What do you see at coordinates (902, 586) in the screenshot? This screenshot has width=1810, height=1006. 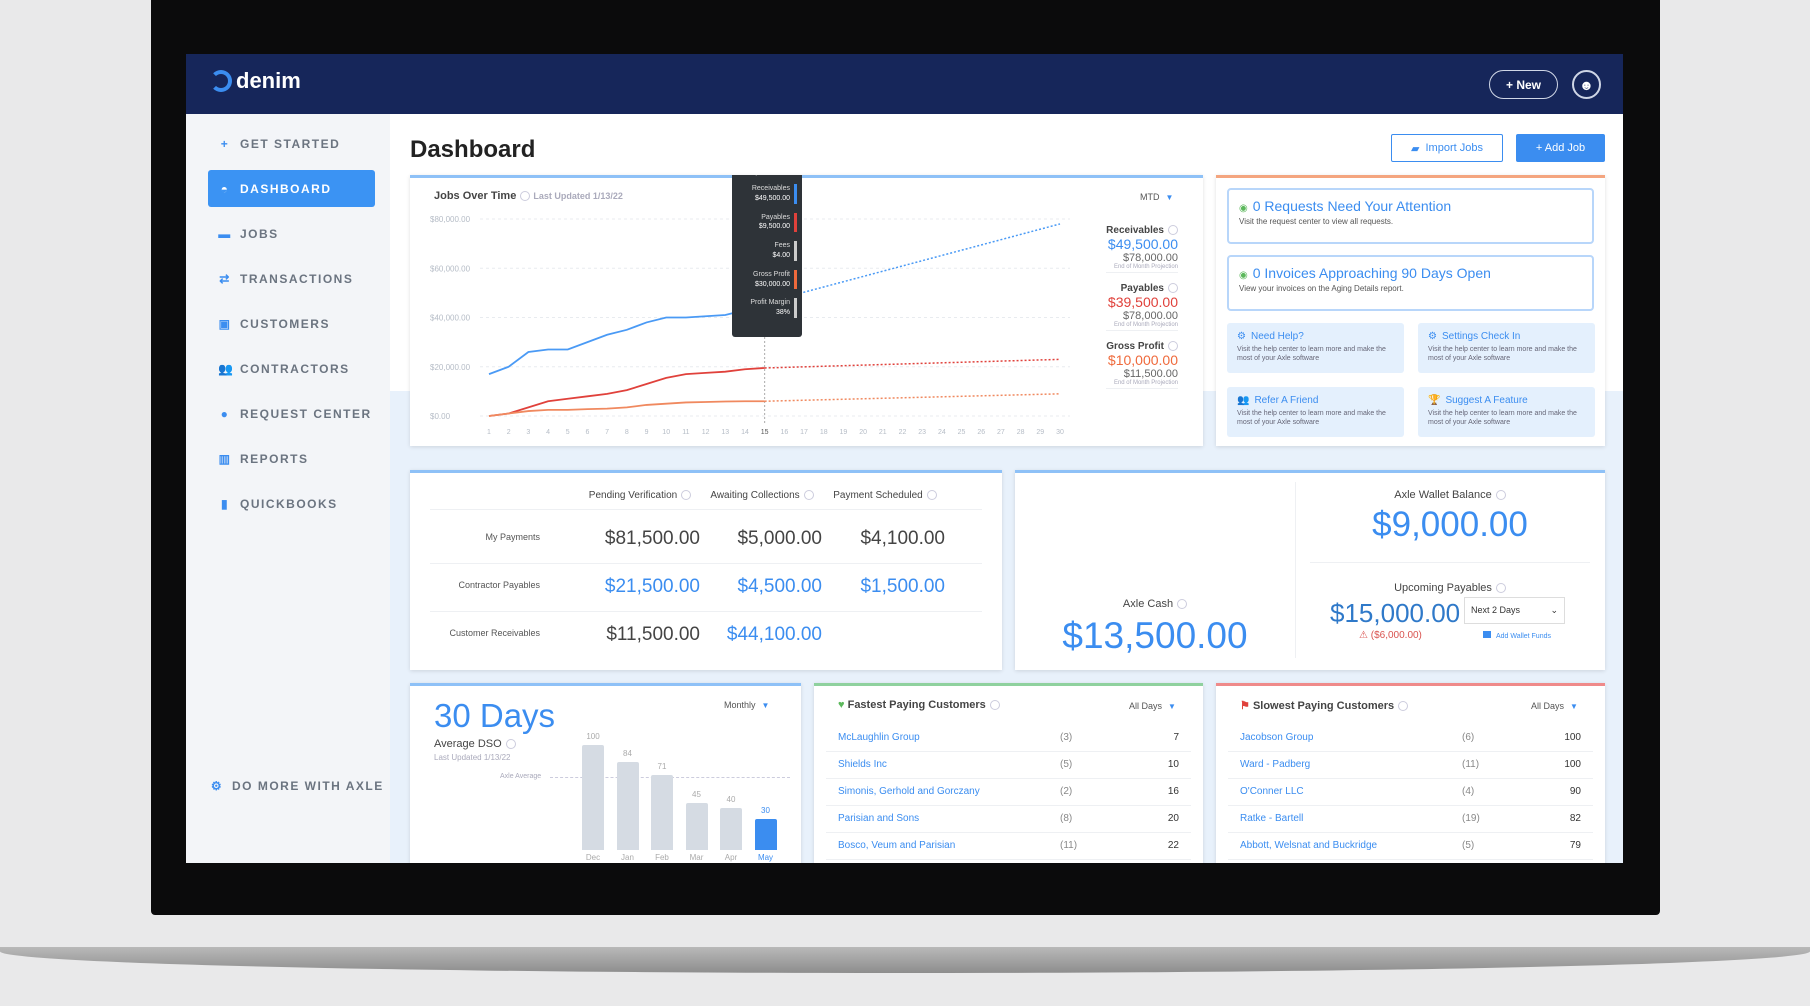 I see `payment-value: $1,500.00` at bounding box center [902, 586].